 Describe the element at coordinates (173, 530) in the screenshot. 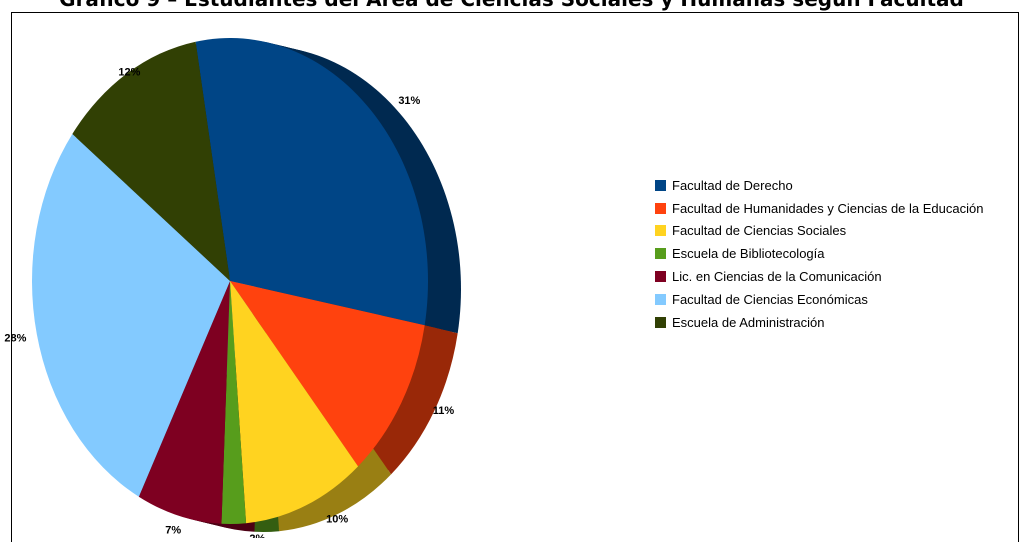

I see `slice-label-4: 7%` at that location.